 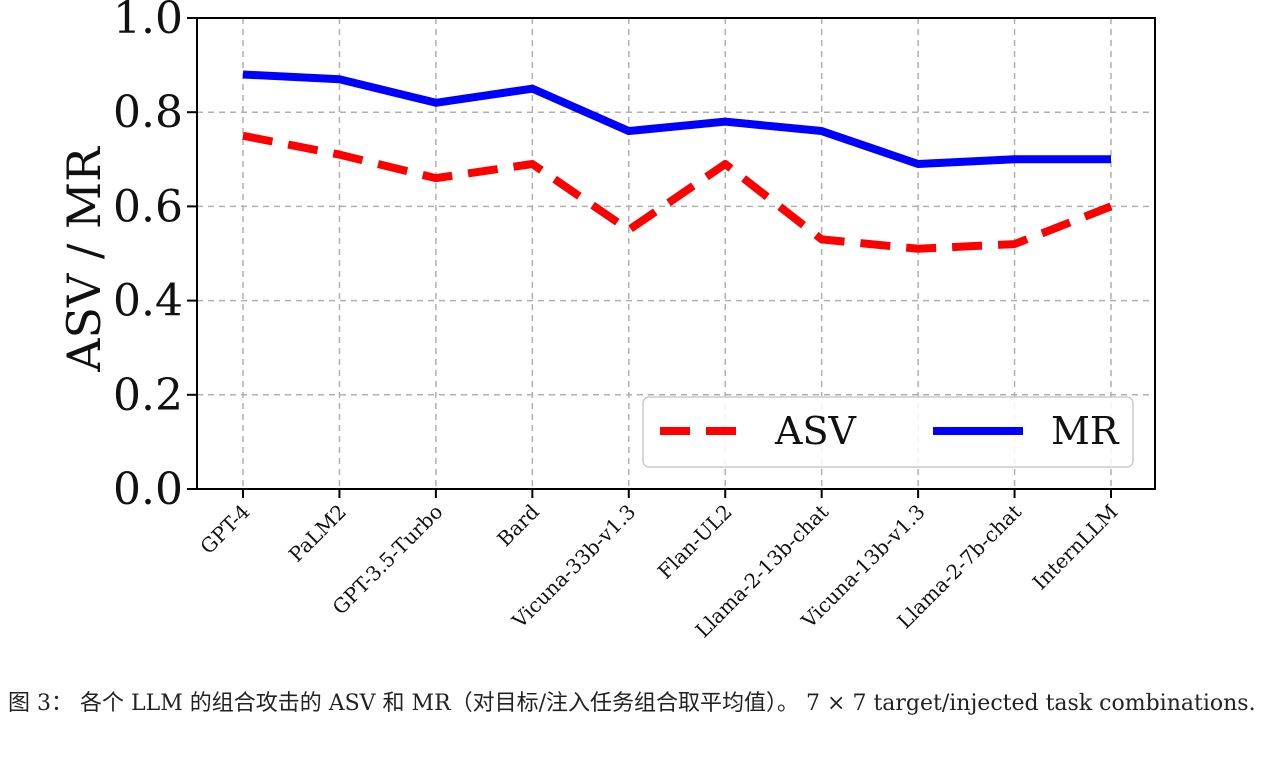 I want to click on x-tick-label: GPT-4, so click(x=224, y=529).